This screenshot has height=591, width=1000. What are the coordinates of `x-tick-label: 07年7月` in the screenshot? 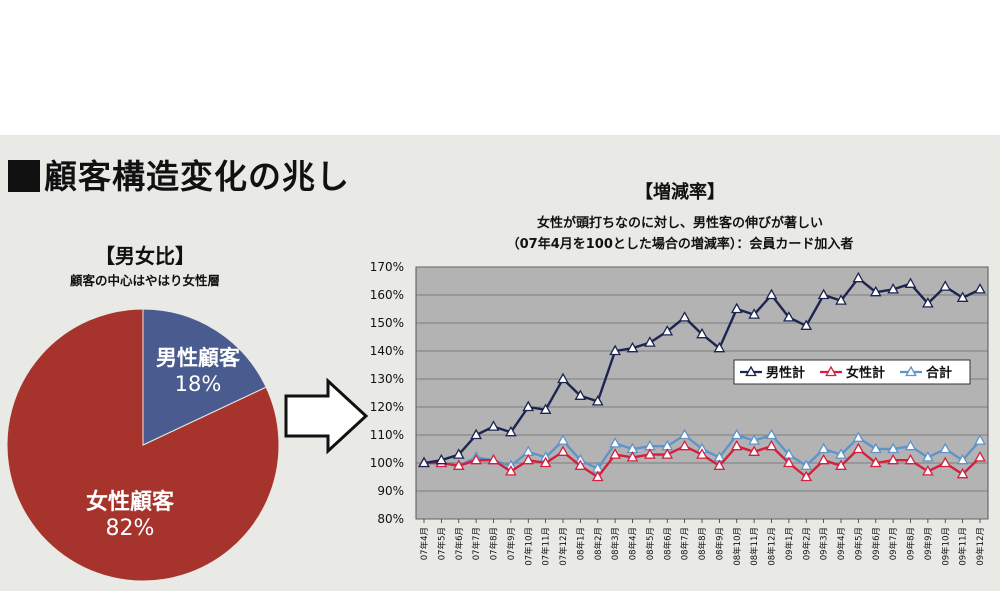 It's located at (476, 543).